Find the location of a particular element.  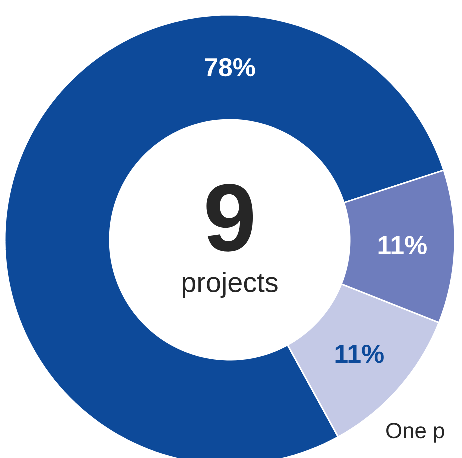

text: 9 is located at coordinates (230, 218).